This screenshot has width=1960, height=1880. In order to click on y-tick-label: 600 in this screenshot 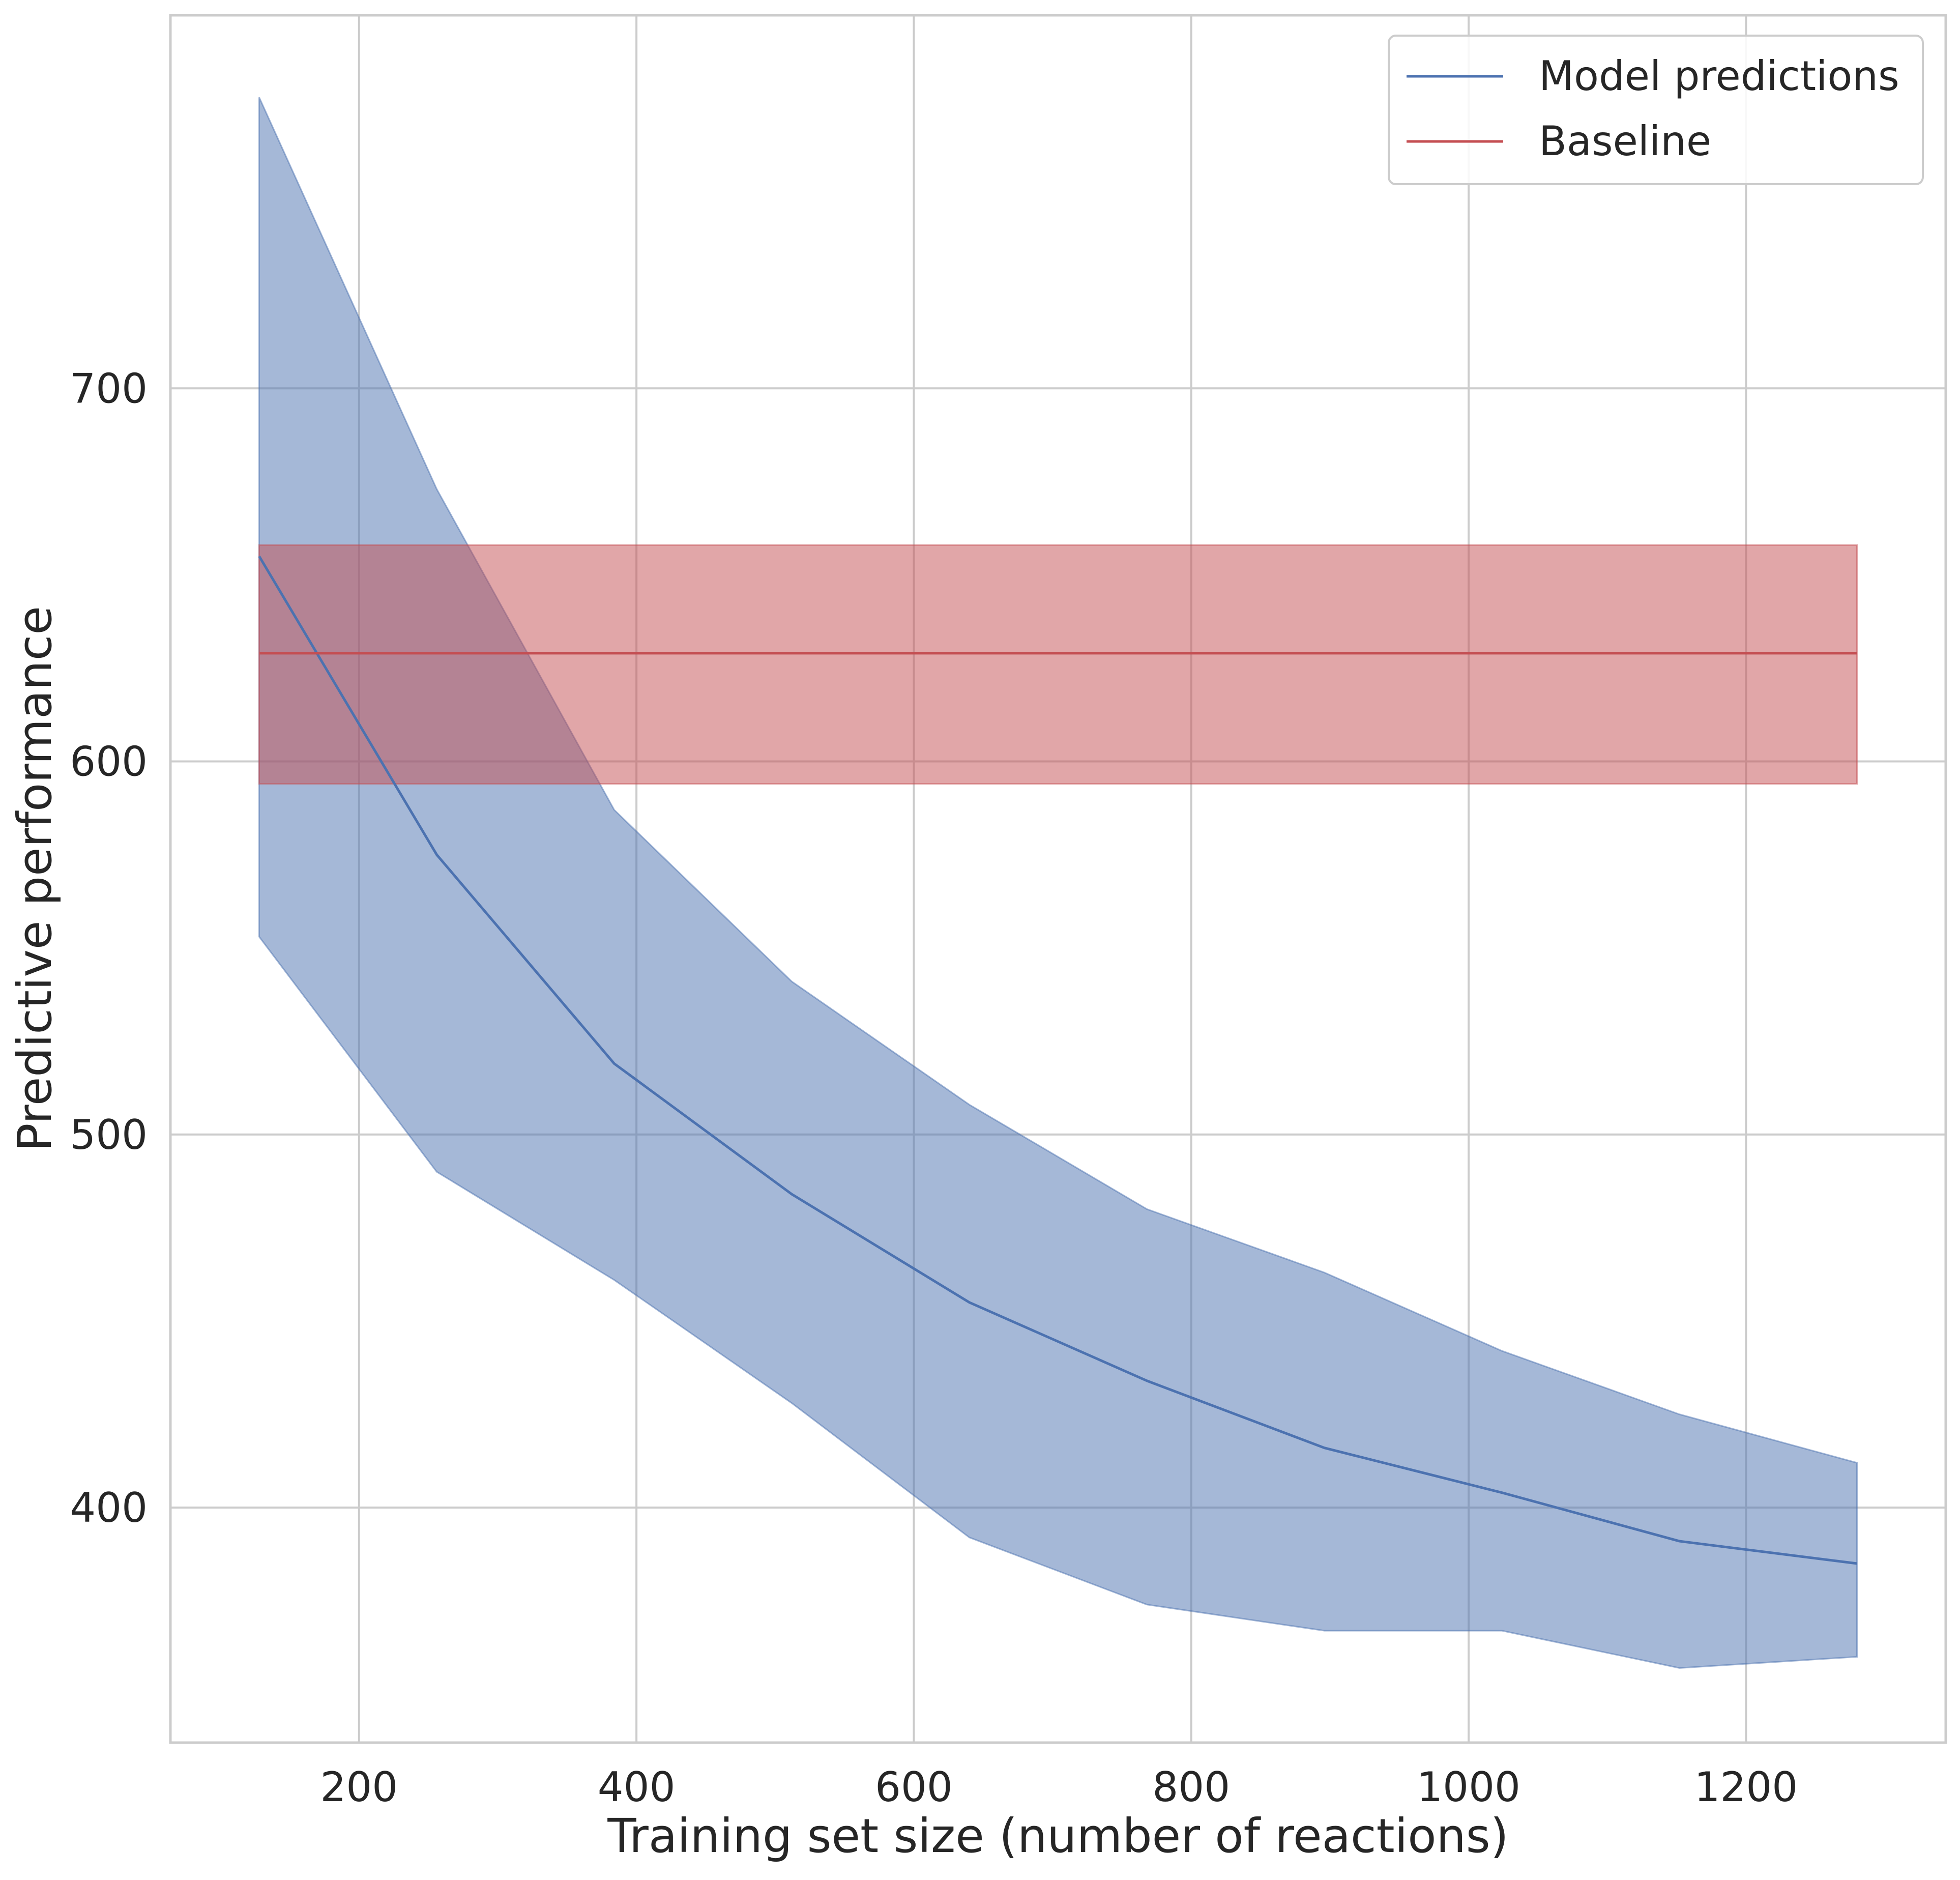, I will do `click(109, 762)`.